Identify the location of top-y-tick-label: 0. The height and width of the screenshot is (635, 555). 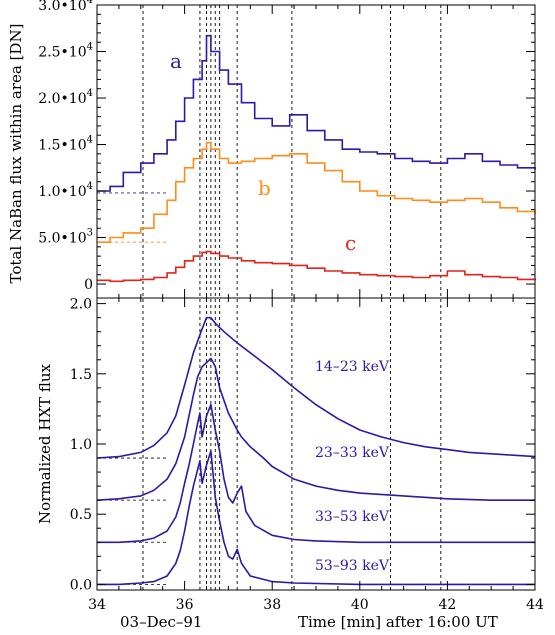
(88, 285).